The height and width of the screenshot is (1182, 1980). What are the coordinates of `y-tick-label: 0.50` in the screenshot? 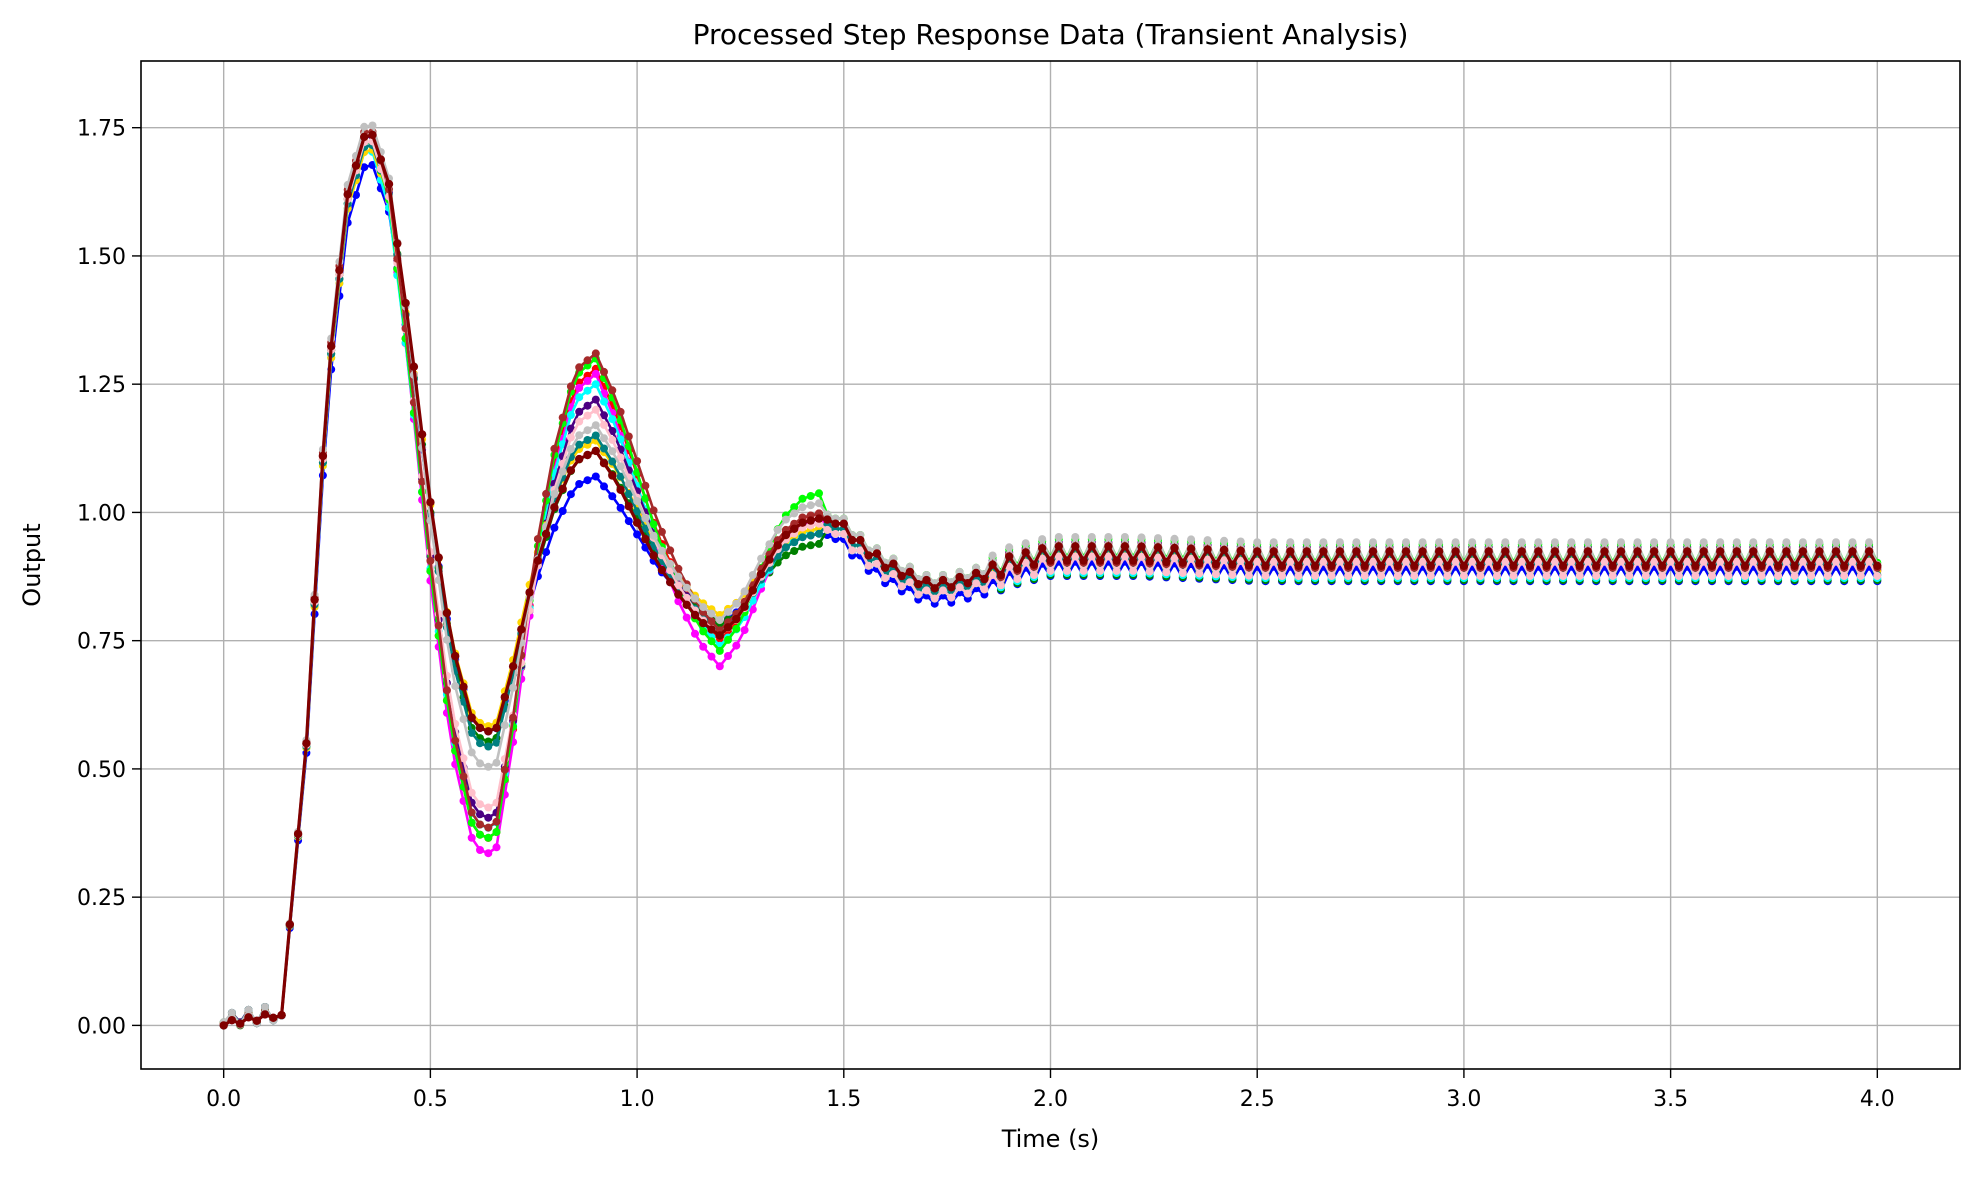 It's located at (101, 770).